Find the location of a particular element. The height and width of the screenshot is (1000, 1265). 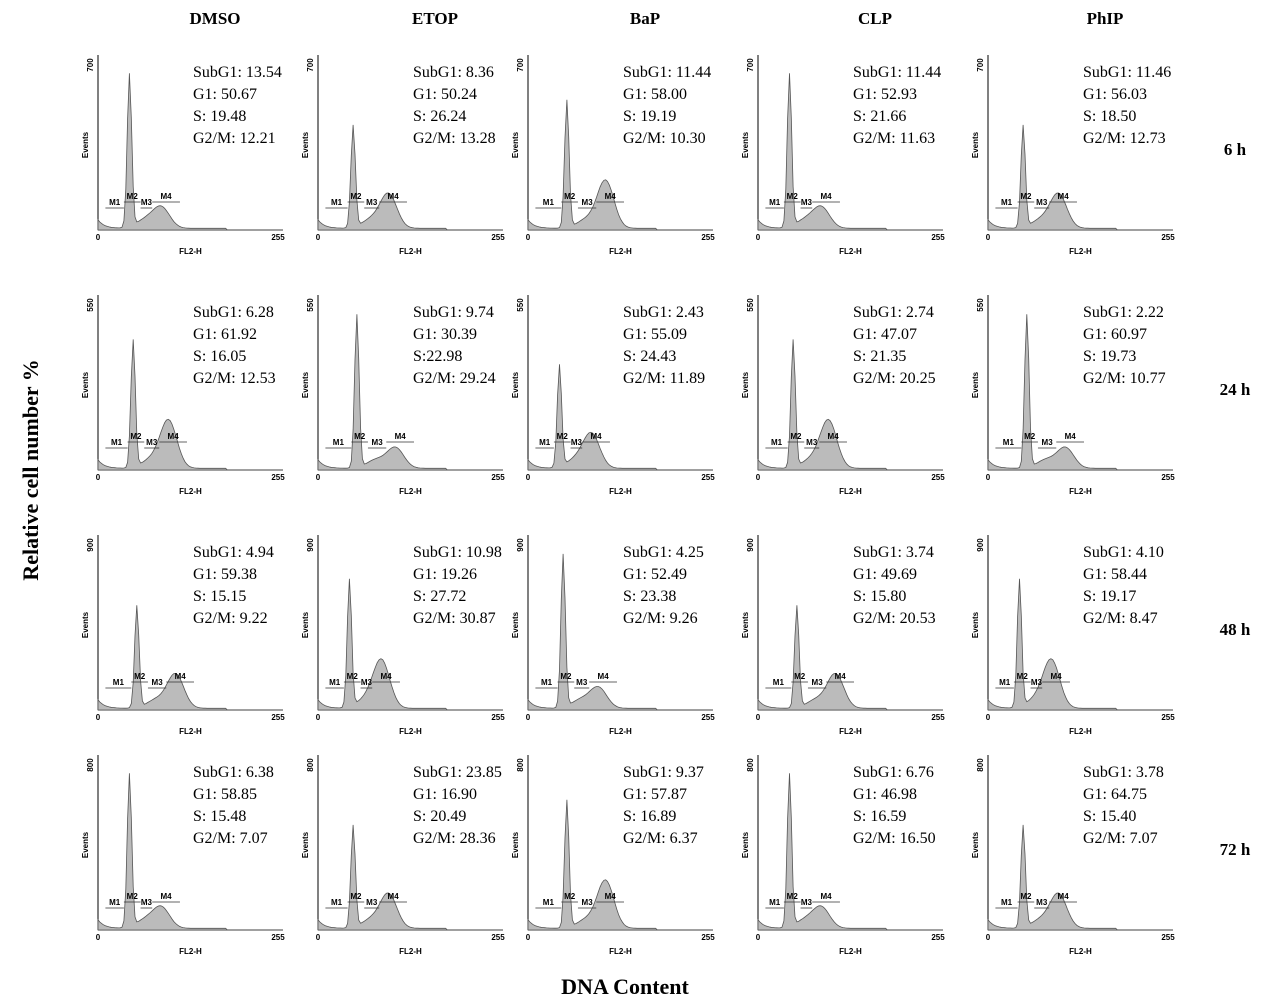

phase-value: G2/M: 10.77 is located at coordinates (1124, 378).